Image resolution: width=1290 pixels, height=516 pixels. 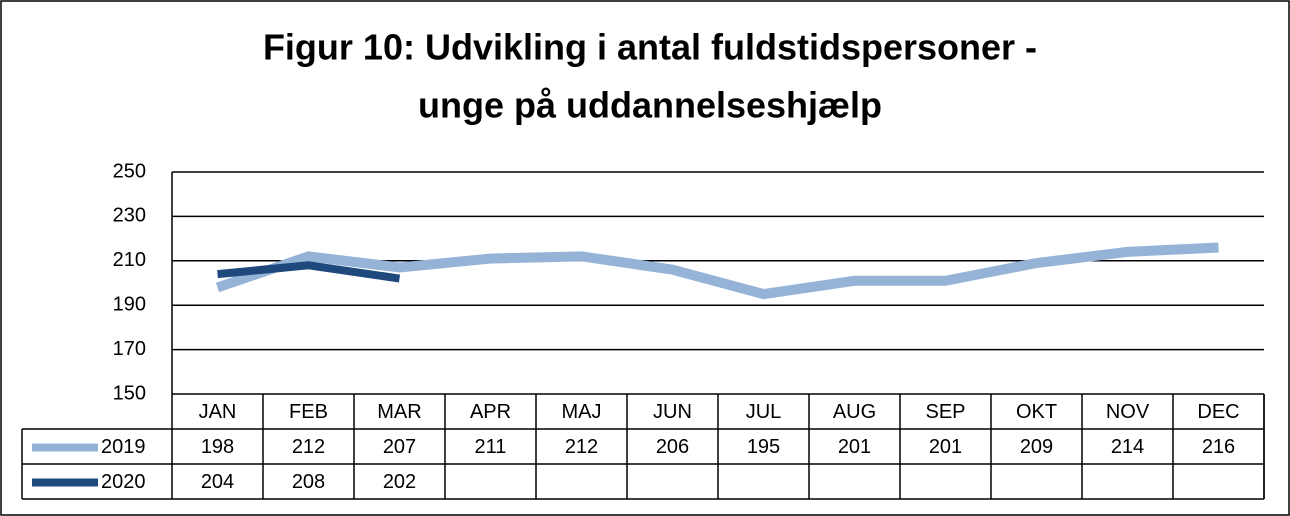 I want to click on x-tick-label: FEB, so click(x=308, y=412).